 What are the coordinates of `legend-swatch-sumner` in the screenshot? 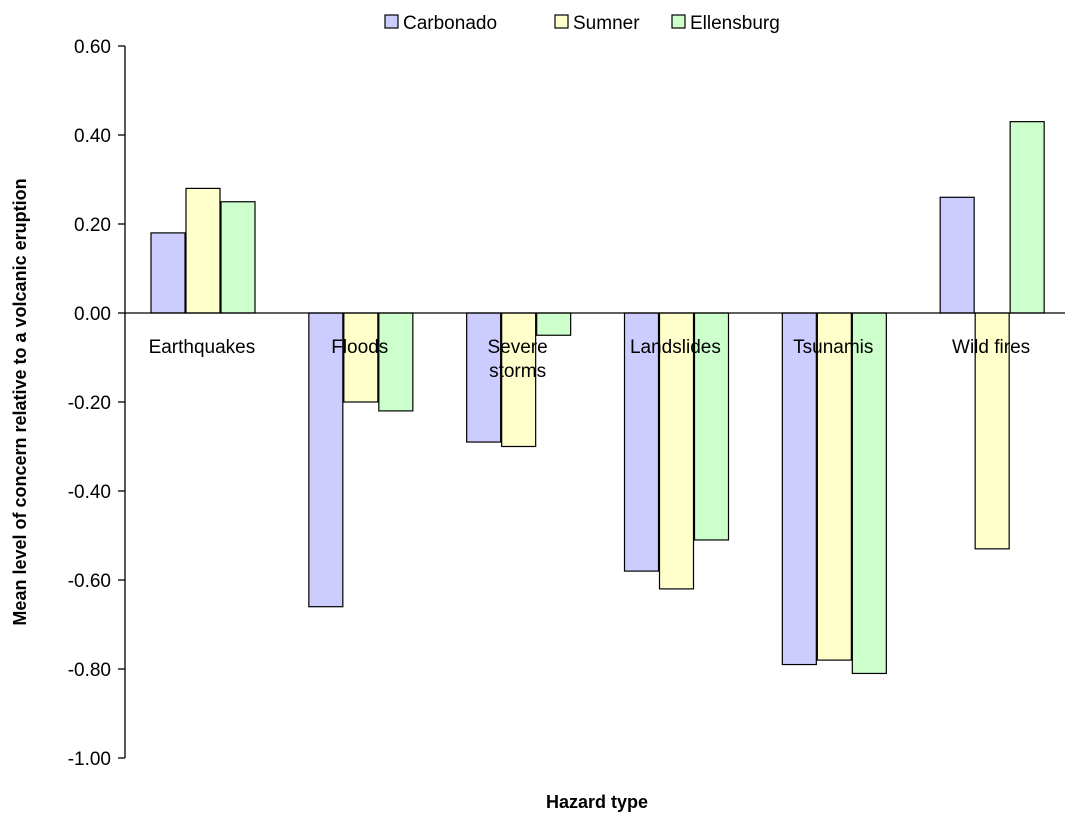 It's located at (561, 21).